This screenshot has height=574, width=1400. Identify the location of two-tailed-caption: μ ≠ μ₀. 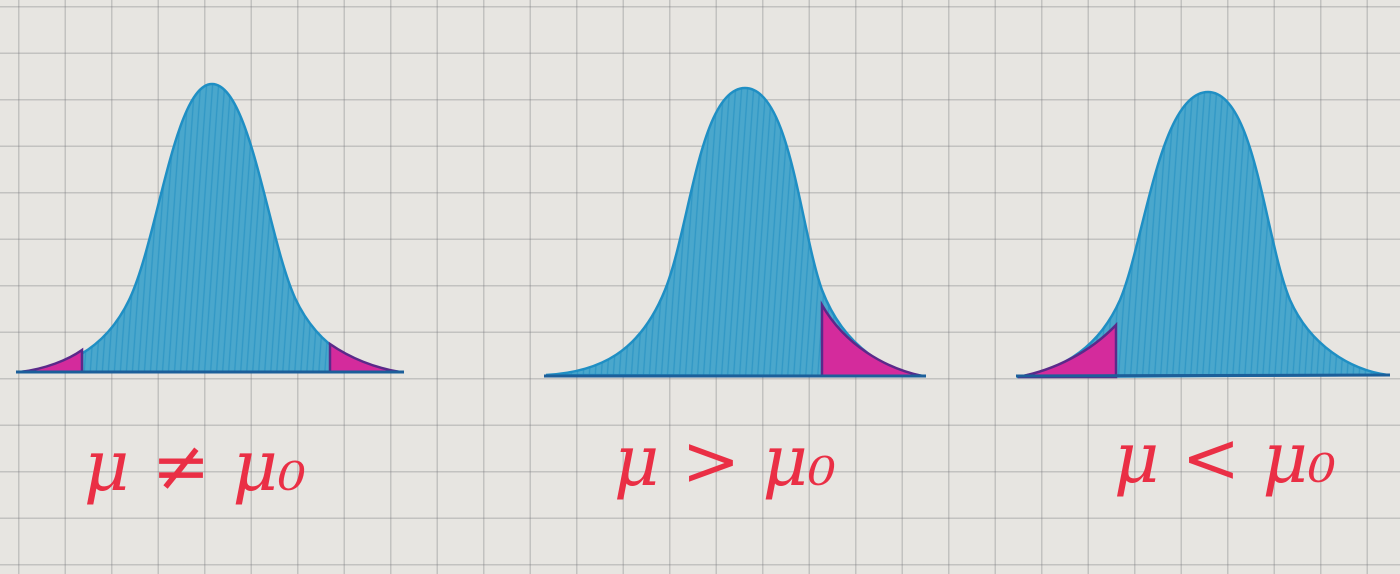
(195, 466).